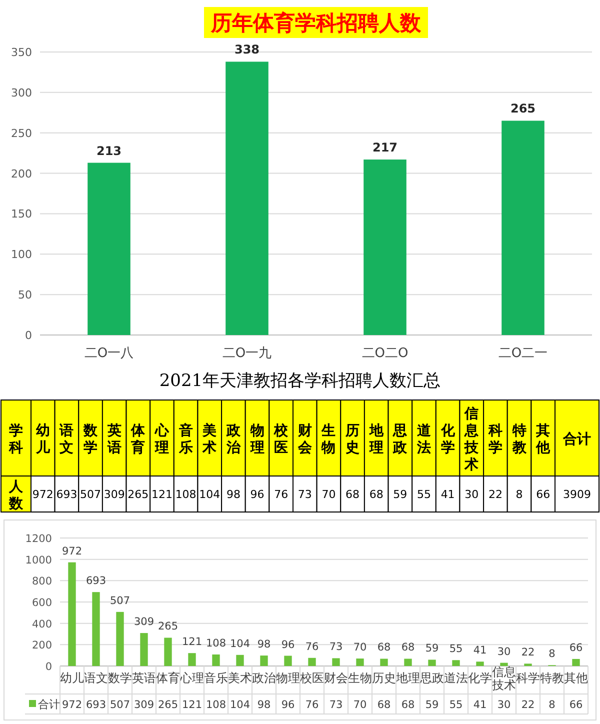 The image size is (600, 724). What do you see at coordinates (352, 439) in the screenshot?
I see `category-label: 历史` at bounding box center [352, 439].